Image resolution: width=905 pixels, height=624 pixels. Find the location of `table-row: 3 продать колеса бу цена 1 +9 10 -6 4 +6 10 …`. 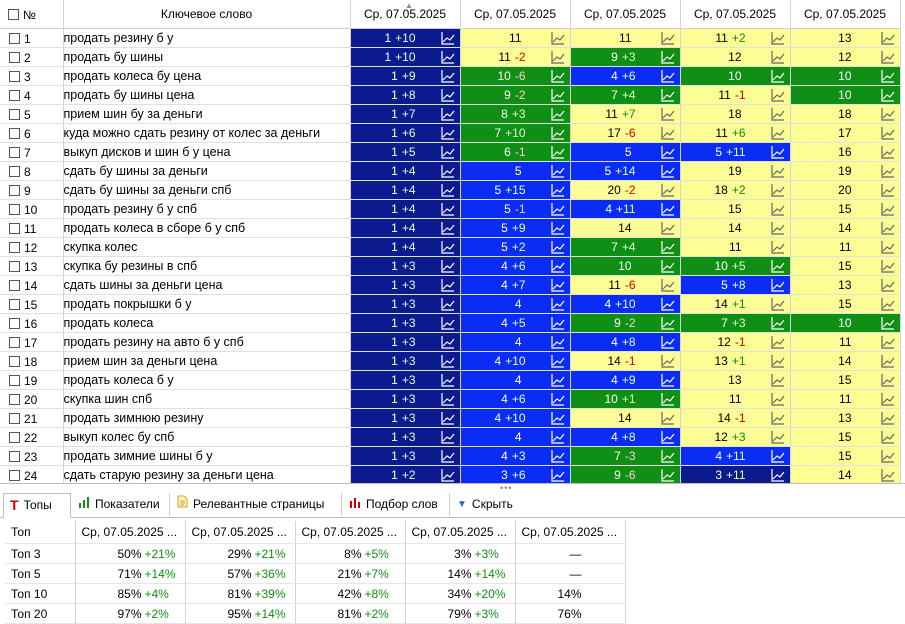

table-row: 3 продать колеса бу цена 1 +9 10 -6 4 +6 10 … is located at coordinates (450, 76).